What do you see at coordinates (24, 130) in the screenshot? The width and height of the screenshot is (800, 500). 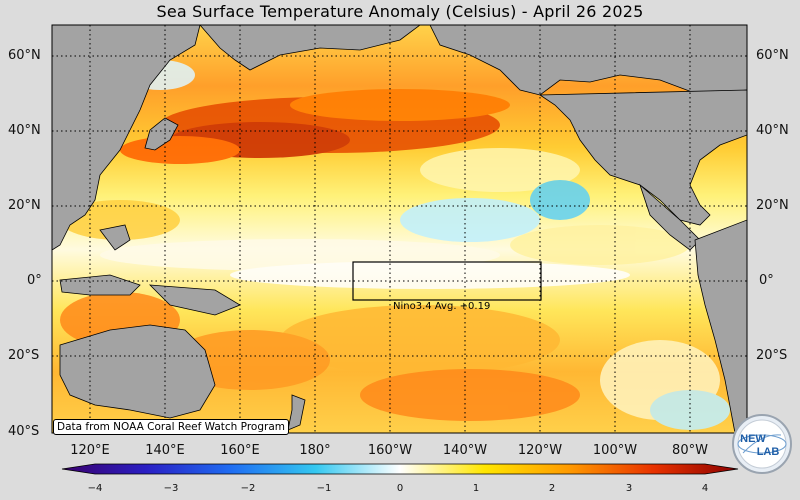 I see `lat-label-left: 40°N` at bounding box center [24, 130].